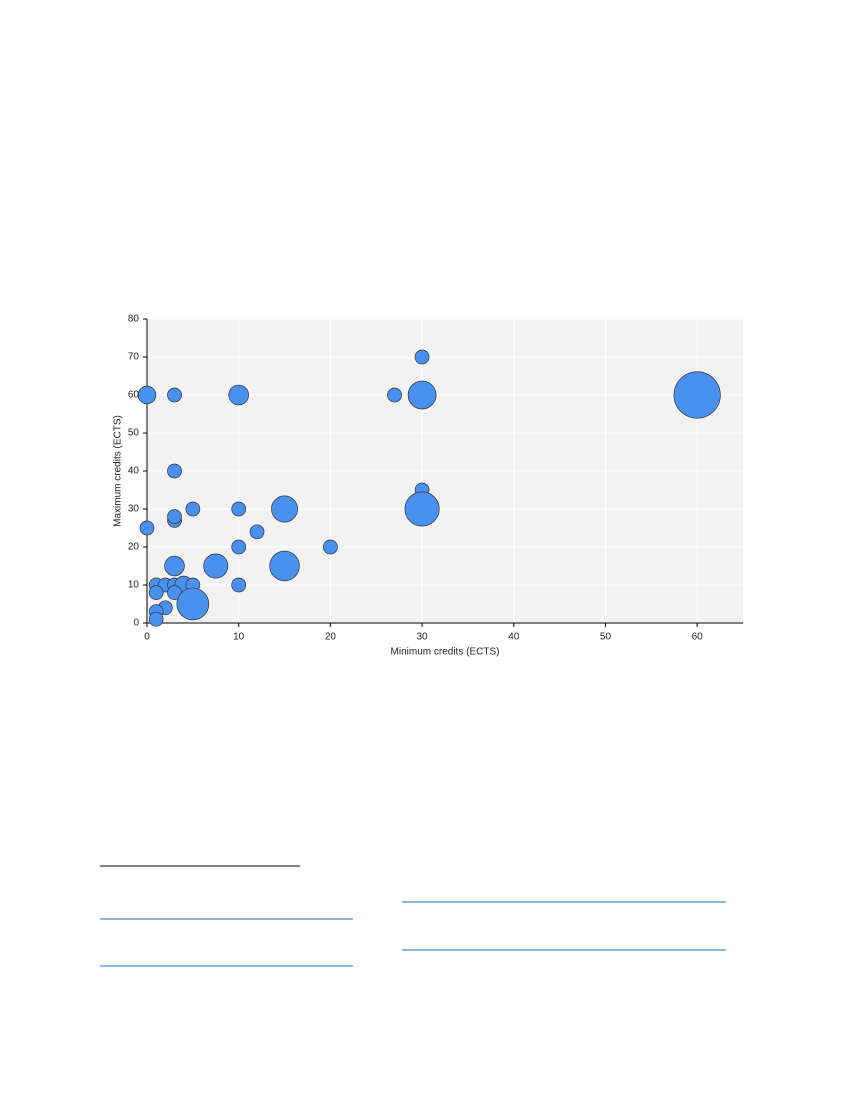 This screenshot has width=850, height=1100. I want to click on x-tick-label: 60, so click(698, 637).